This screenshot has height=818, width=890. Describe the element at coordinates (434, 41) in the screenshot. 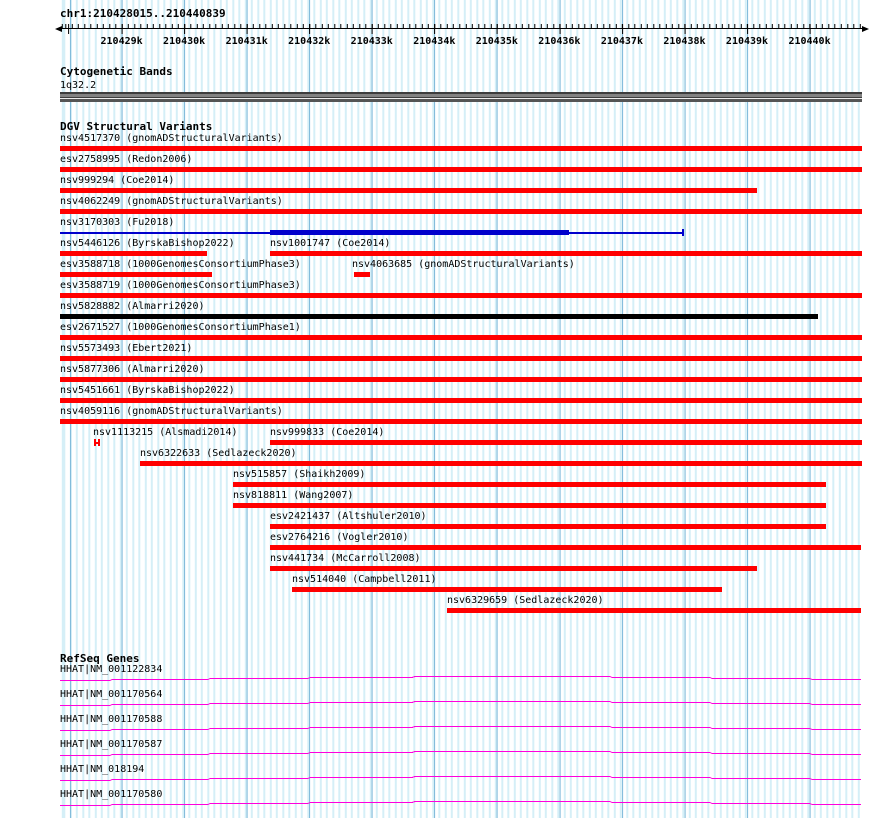

I see `ruler-tick-label: 210434k` at that location.